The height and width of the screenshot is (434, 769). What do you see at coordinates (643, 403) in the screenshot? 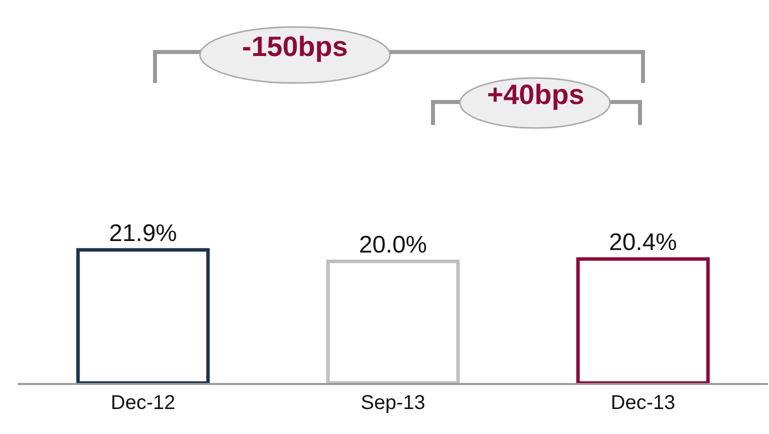
I see `x-tick-label: Dec-13` at bounding box center [643, 403].